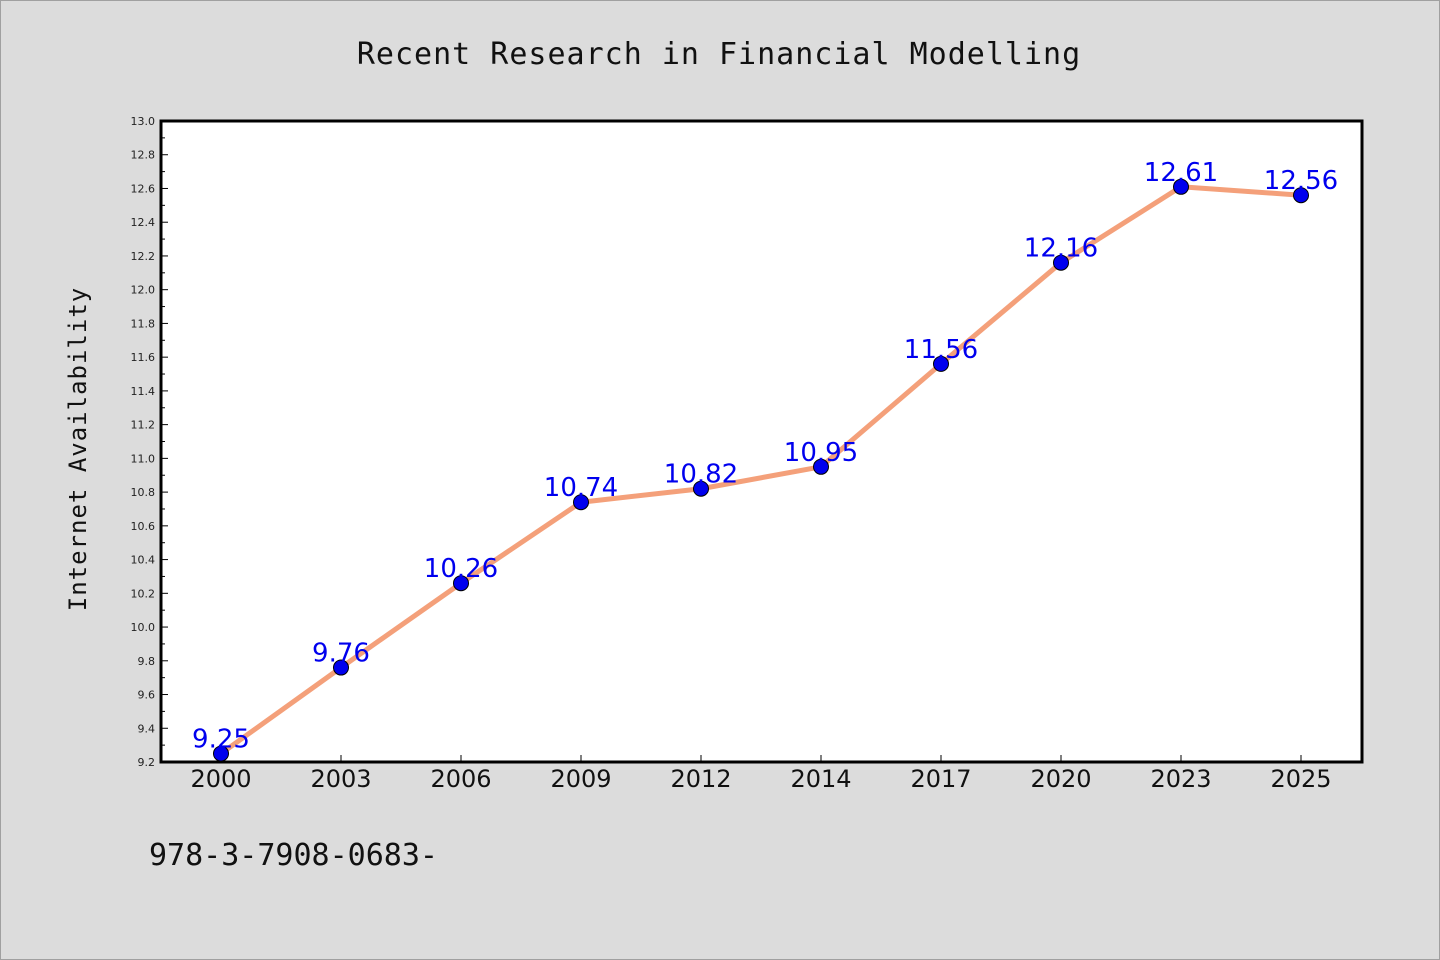 Image resolution: width=1440 pixels, height=960 pixels. I want to click on x-tick-label: 2012, so click(700, 779).